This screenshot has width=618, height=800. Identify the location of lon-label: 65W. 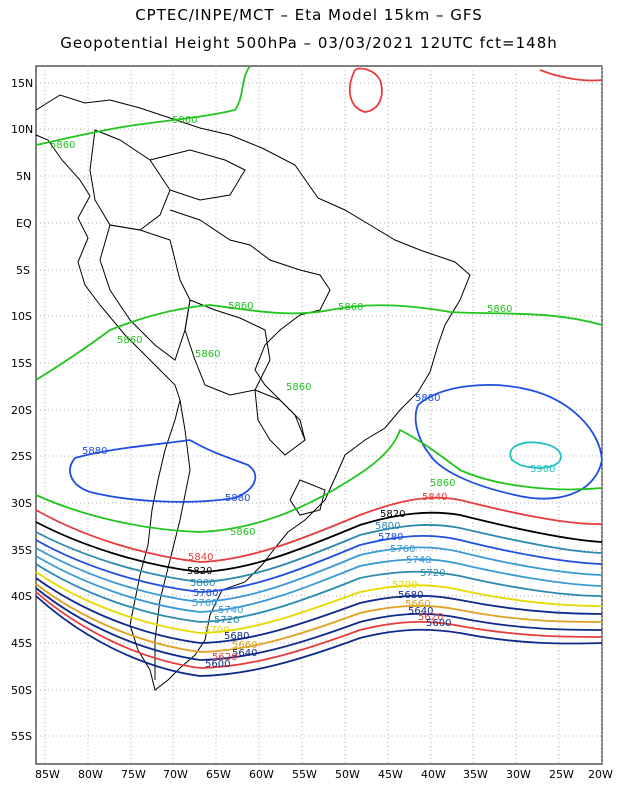
(218, 774).